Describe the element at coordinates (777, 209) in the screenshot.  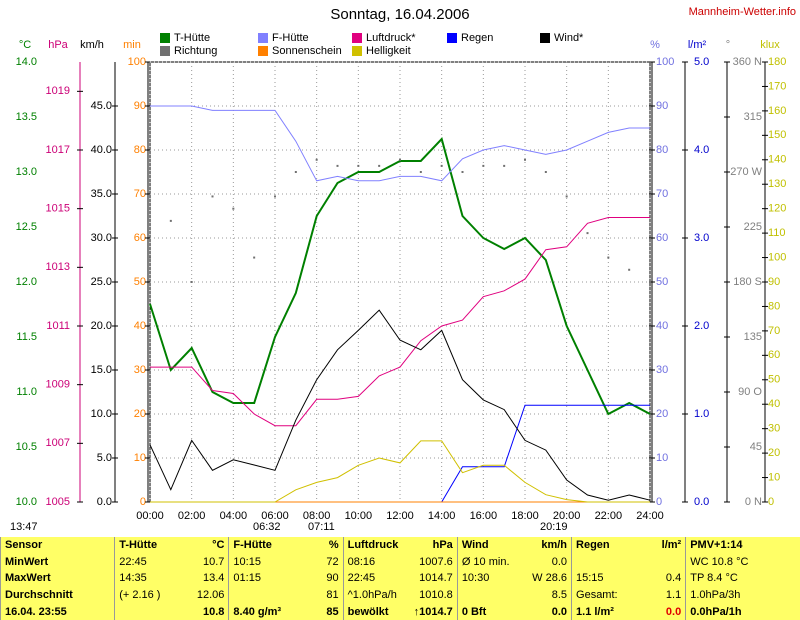
I see `y-tick-label: 120` at that location.